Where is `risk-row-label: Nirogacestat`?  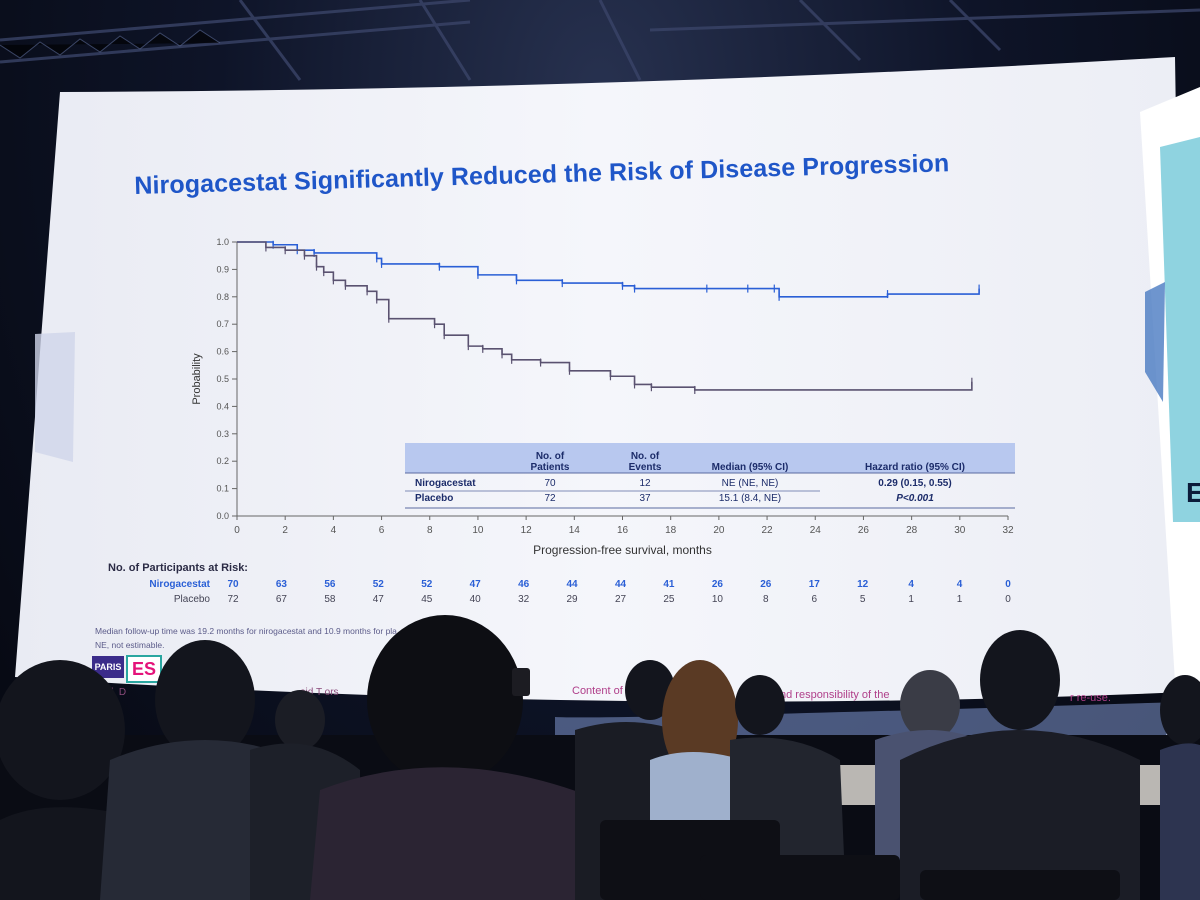
risk-row-label: Nirogacestat is located at coordinates (179, 584).